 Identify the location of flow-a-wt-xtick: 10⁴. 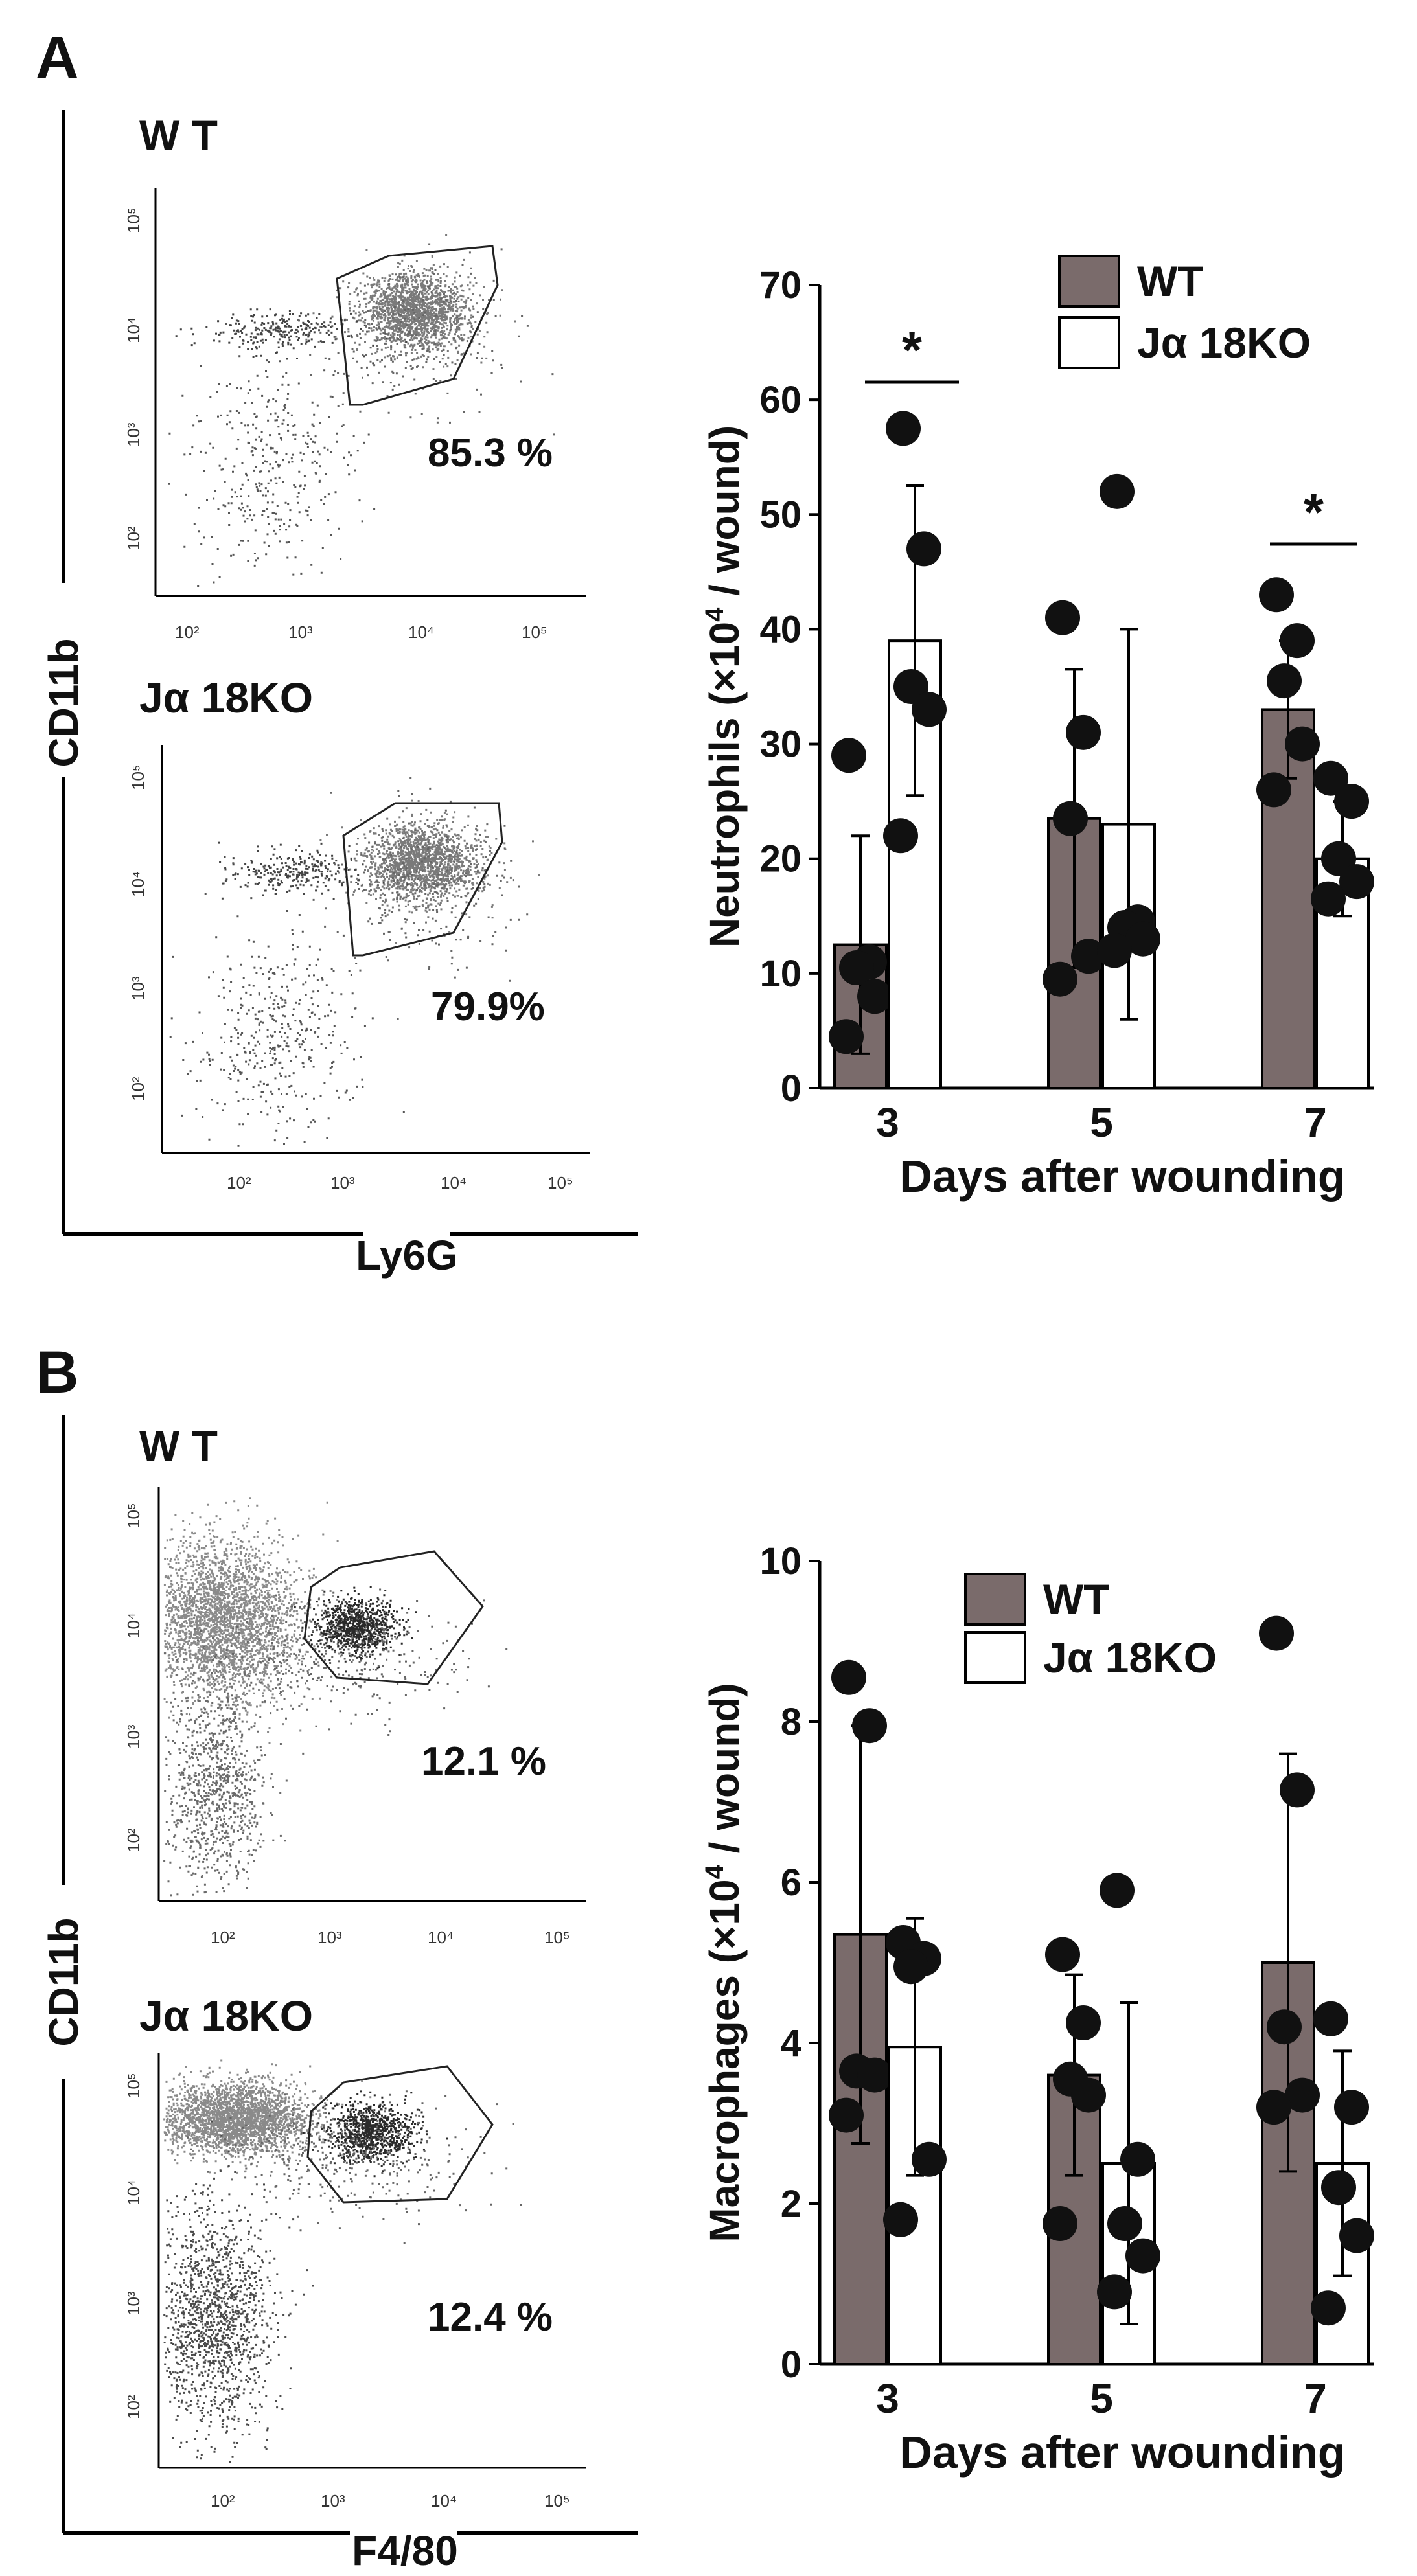
(421, 632).